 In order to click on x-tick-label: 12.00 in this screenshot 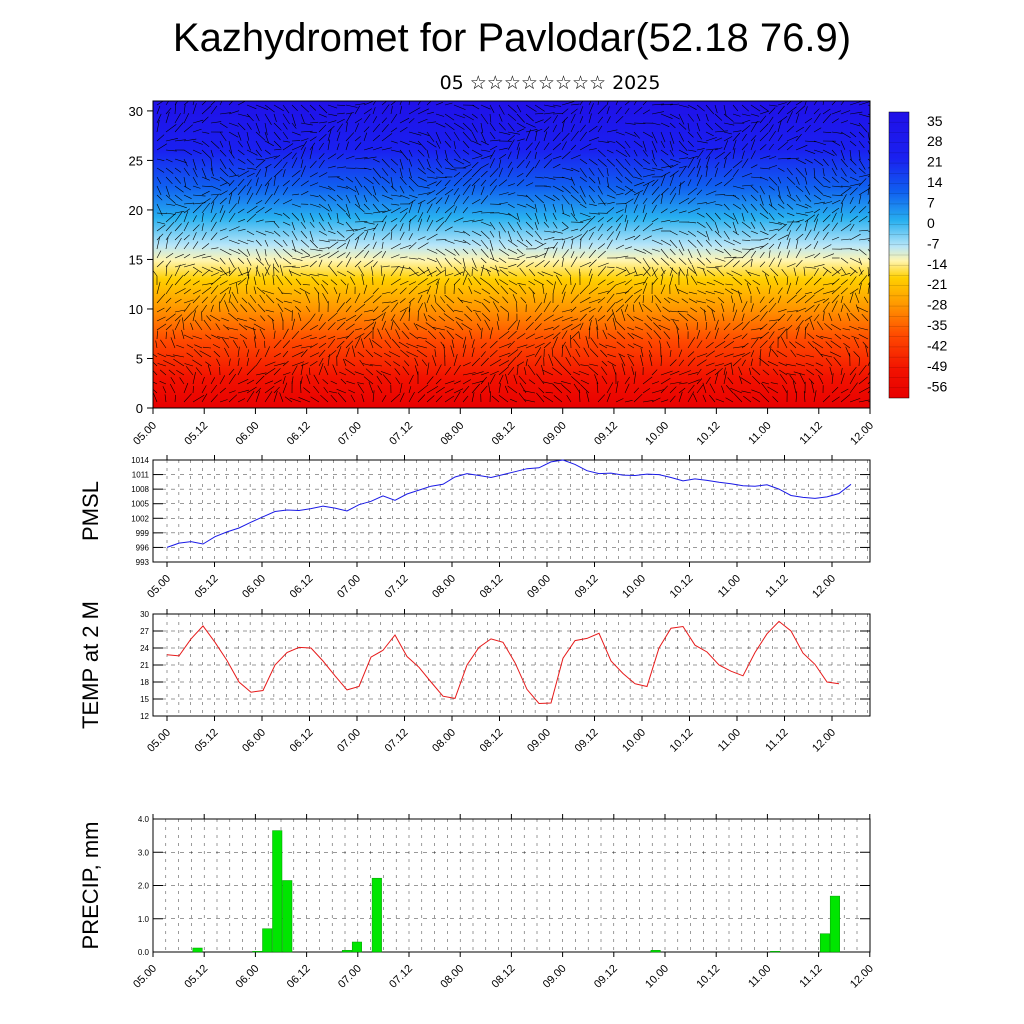, I will do `click(862, 434)`.